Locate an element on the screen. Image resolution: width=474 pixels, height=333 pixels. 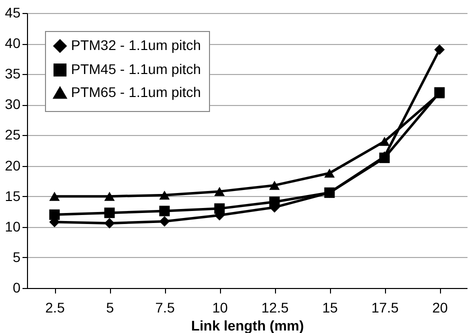
legend-label: PTM32 - 1.1um pitch is located at coordinates (136, 45).